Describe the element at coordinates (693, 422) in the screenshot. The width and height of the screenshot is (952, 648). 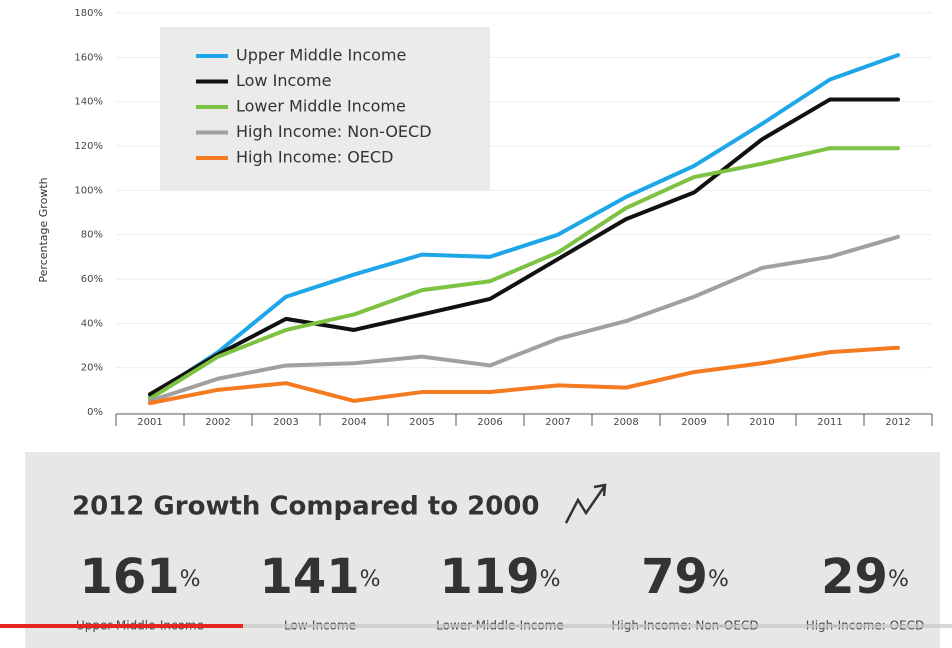
I see `x-tick-label: 2009` at that location.